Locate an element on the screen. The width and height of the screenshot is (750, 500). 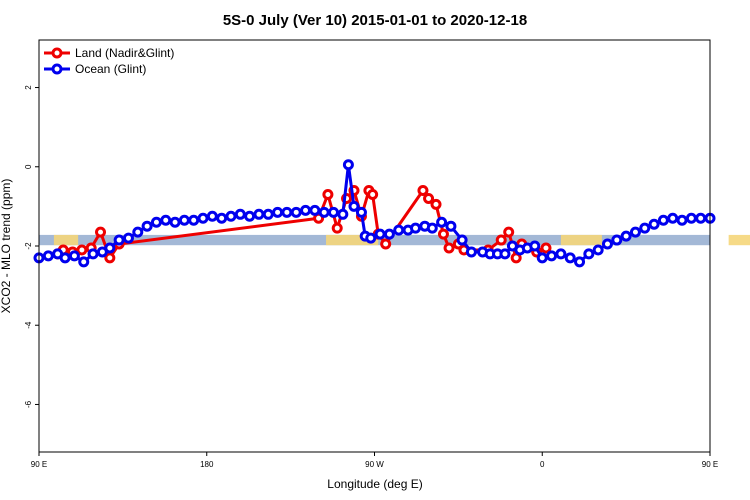
y-axis: 2 0 -2 -4 -6 is located at coordinates (31, 246).